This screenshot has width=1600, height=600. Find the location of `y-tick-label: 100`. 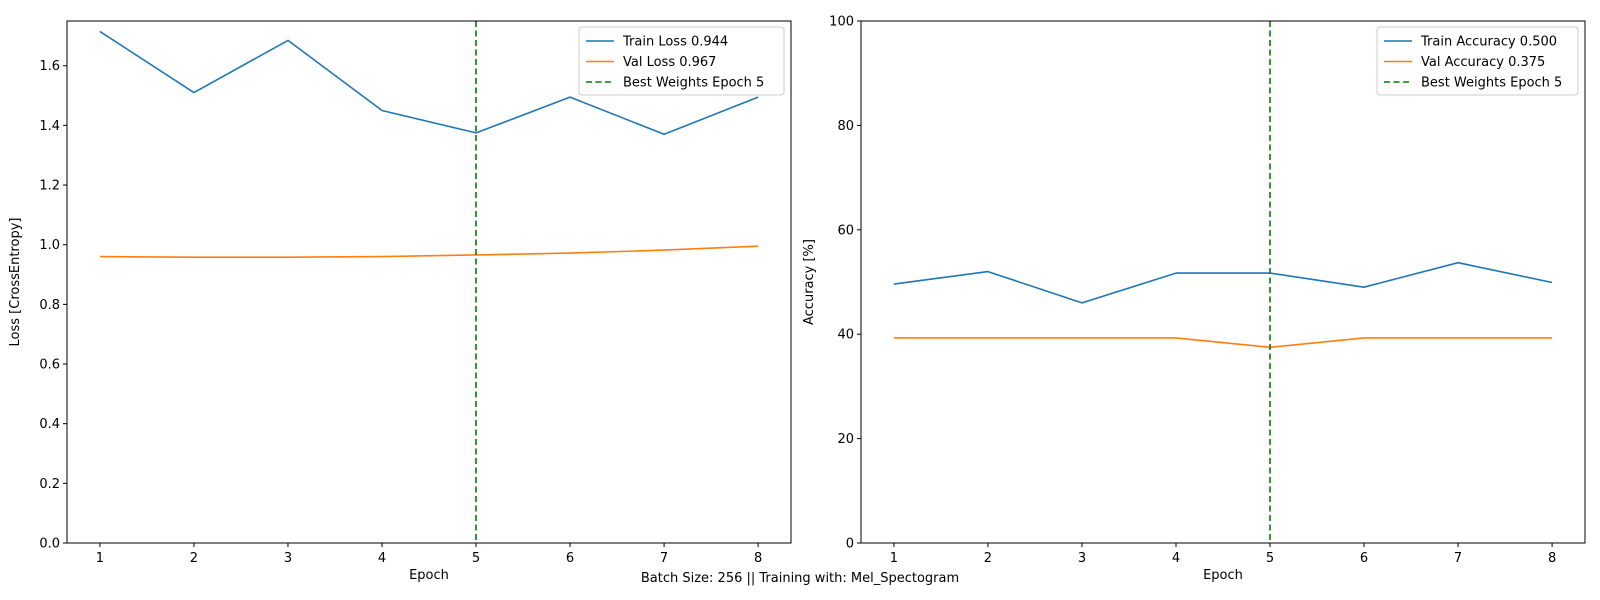

y-tick-label: 100 is located at coordinates (841, 22).